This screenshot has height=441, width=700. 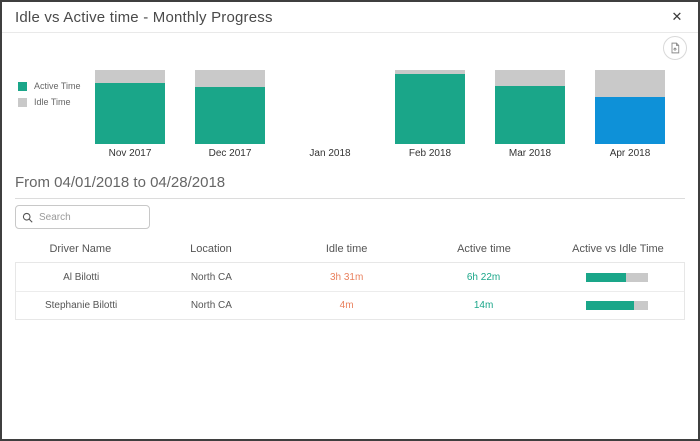 What do you see at coordinates (346, 249) in the screenshot?
I see `column-header-idle-time: Idle time` at bounding box center [346, 249].